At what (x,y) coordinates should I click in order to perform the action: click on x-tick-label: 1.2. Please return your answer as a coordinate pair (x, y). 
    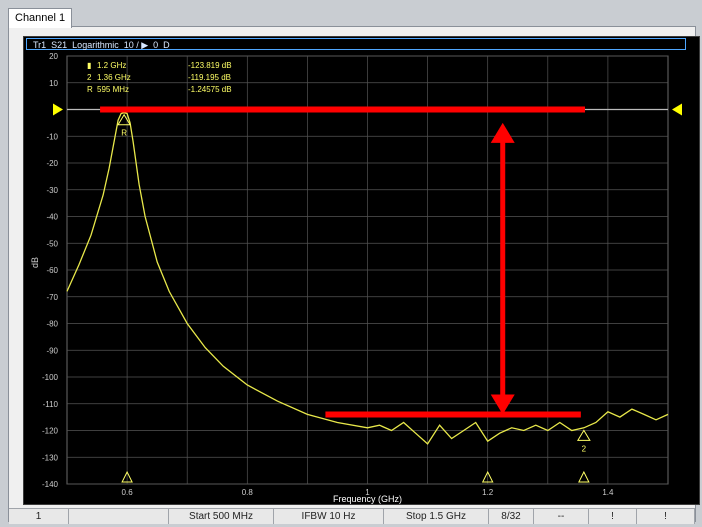
    Looking at the image, I should click on (488, 492).